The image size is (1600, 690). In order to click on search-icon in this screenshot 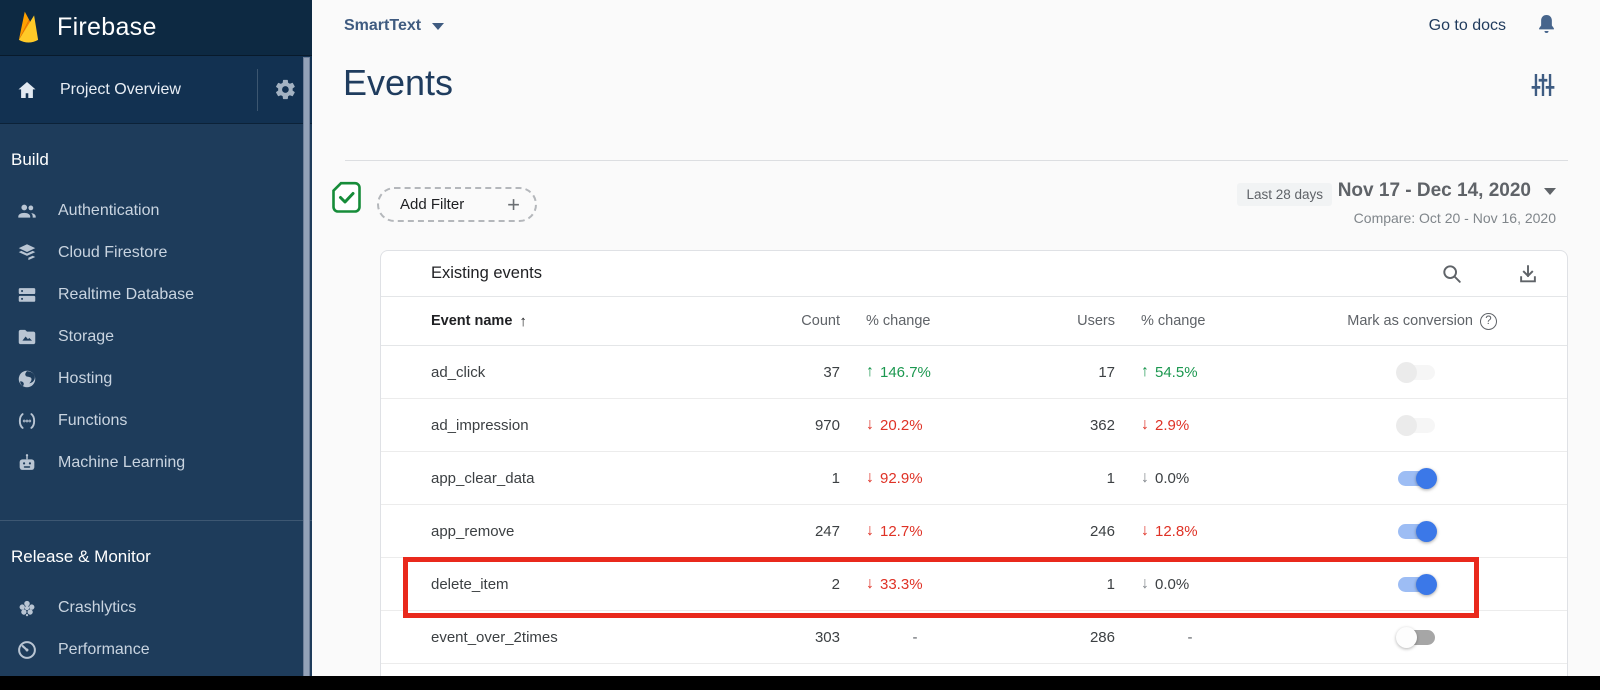, I will do `click(1452, 274)`.